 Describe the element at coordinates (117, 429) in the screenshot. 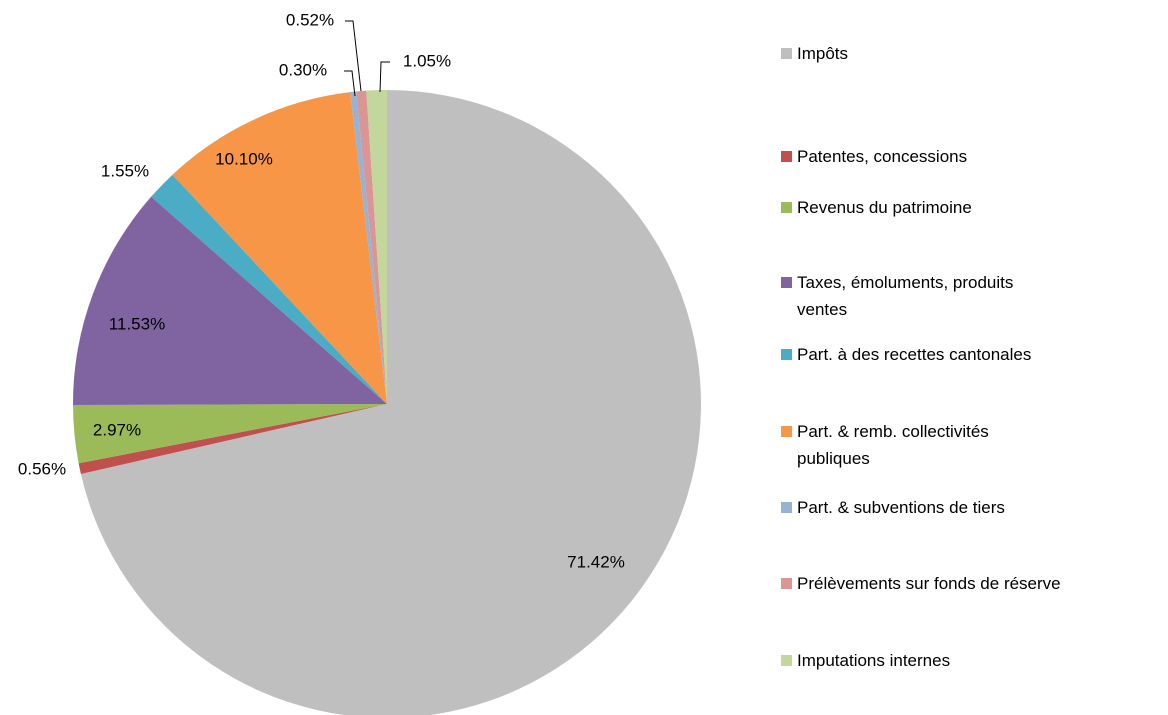

I see `data-label: 2.97%` at that location.